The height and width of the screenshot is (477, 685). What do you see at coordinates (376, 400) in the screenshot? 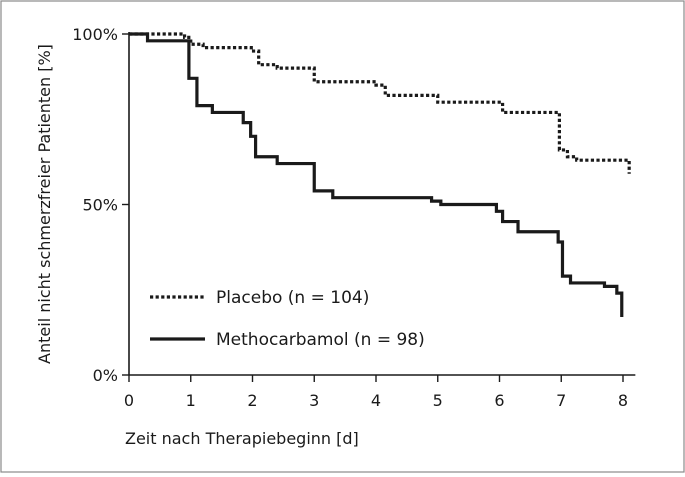
I see `x-tick-label: 4` at bounding box center [376, 400].